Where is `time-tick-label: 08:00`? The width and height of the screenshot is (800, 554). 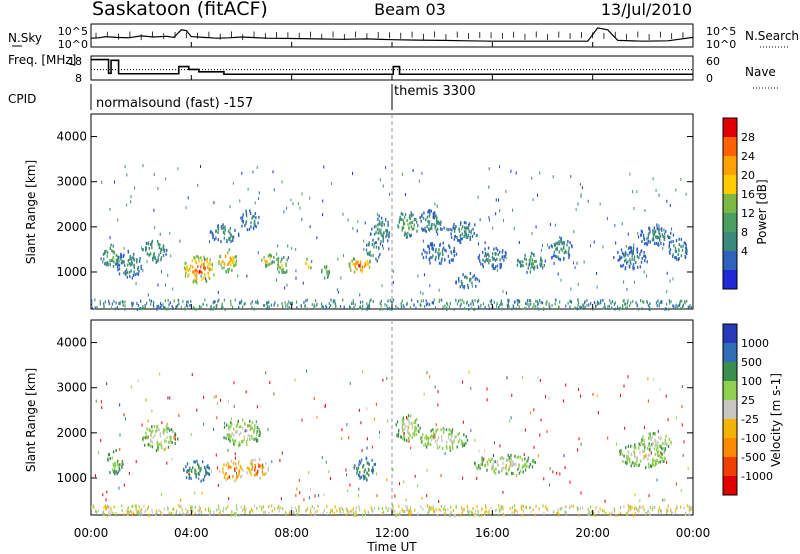
time-tick-label: 08:00 is located at coordinates (291, 533).